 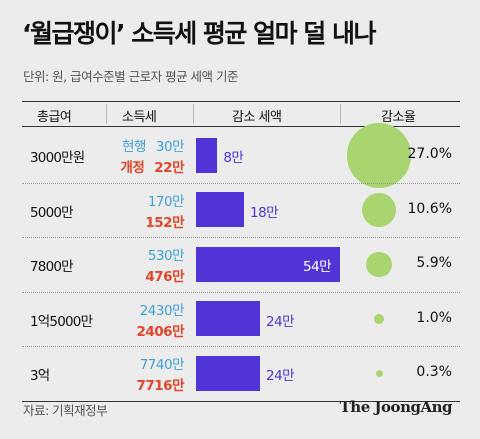 I want to click on current-label: 현행, so click(x=134, y=147).